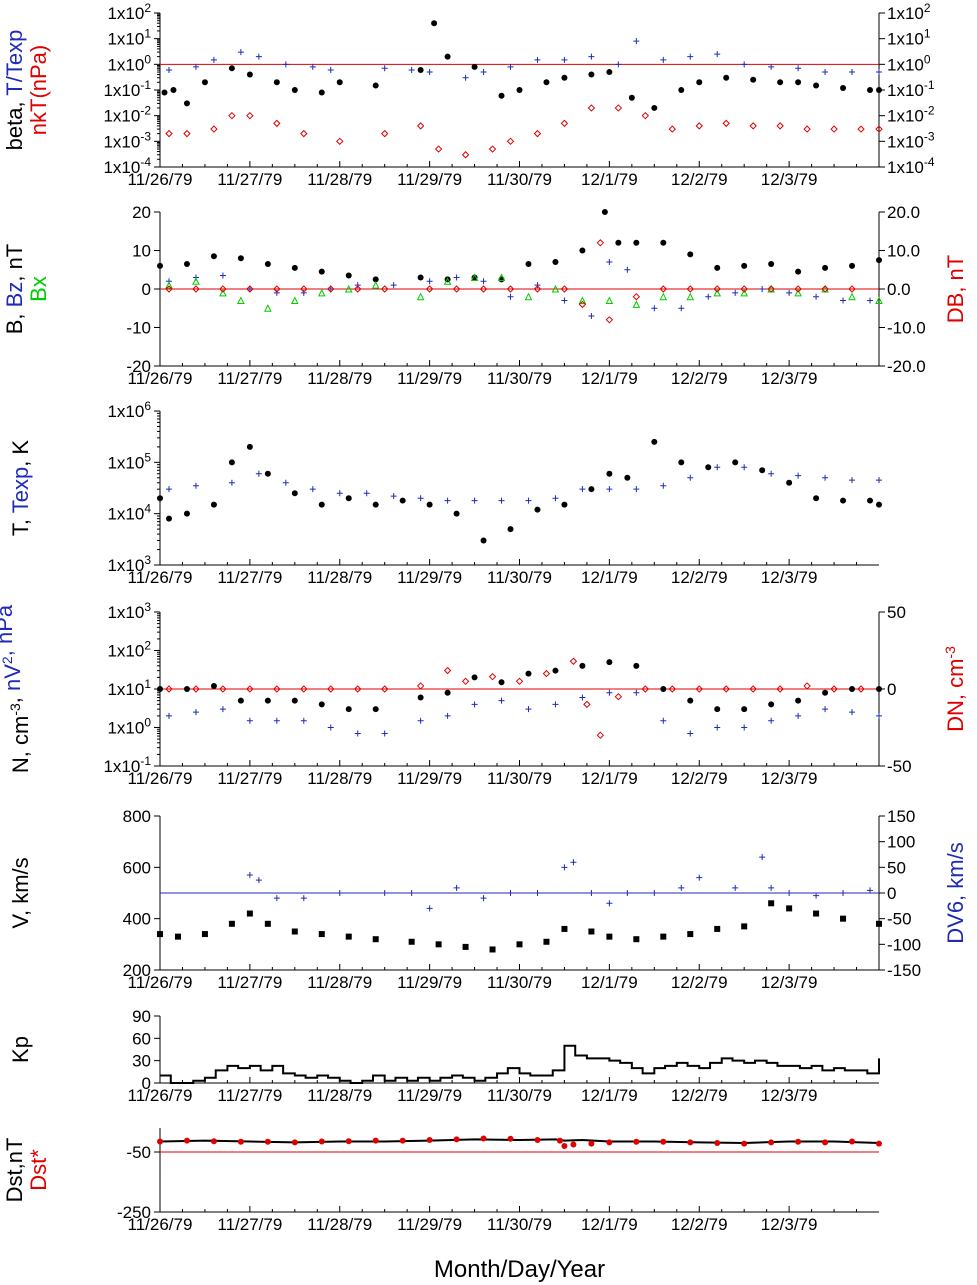 This screenshot has width=977, height=1285. Describe the element at coordinates (138, 366) in the screenshot. I see `y-tick-label: -20` at that location.